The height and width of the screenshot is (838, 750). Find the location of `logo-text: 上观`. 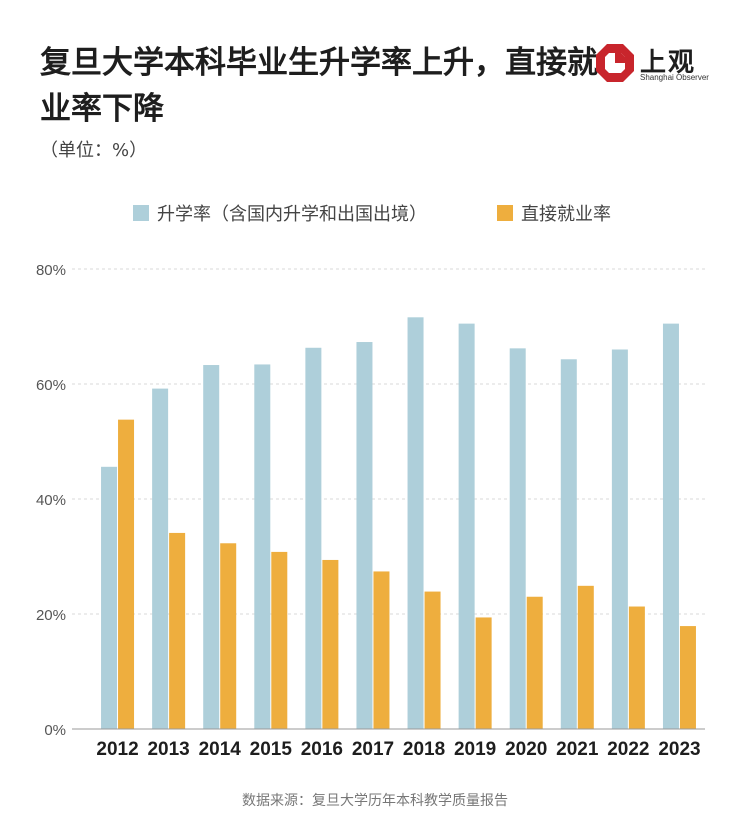

logo-text: 上观 is located at coordinates (668, 63).